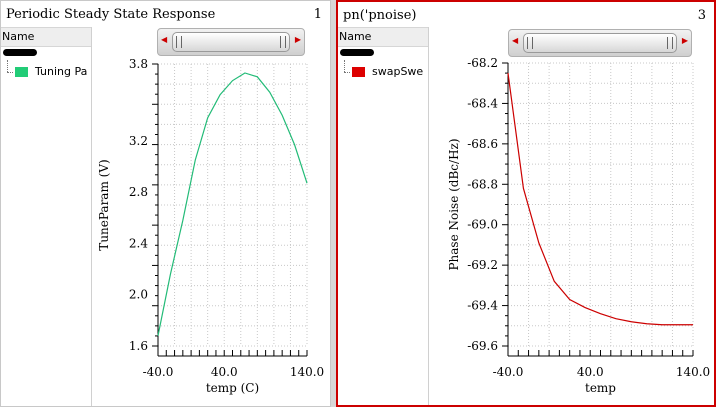 The width and height of the screenshot is (716, 408). What do you see at coordinates (482, 265) in the screenshot?
I see `y-tick-label: -69.2` at bounding box center [482, 265].